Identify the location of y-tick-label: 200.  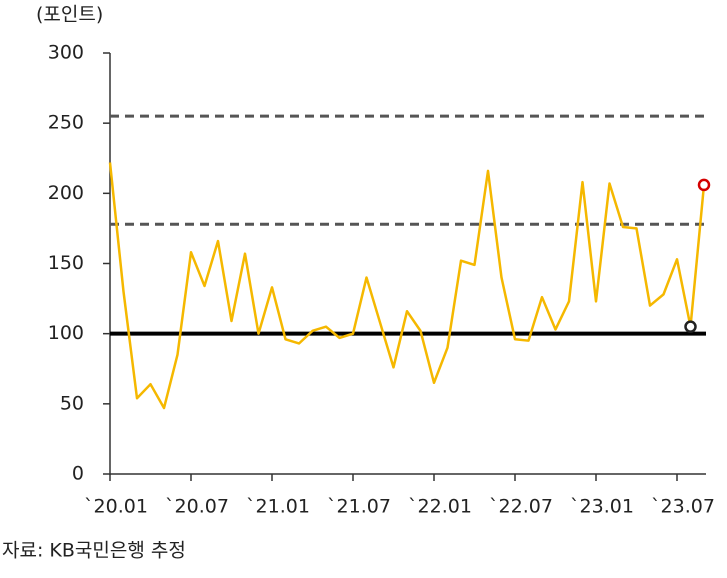
(66, 193).